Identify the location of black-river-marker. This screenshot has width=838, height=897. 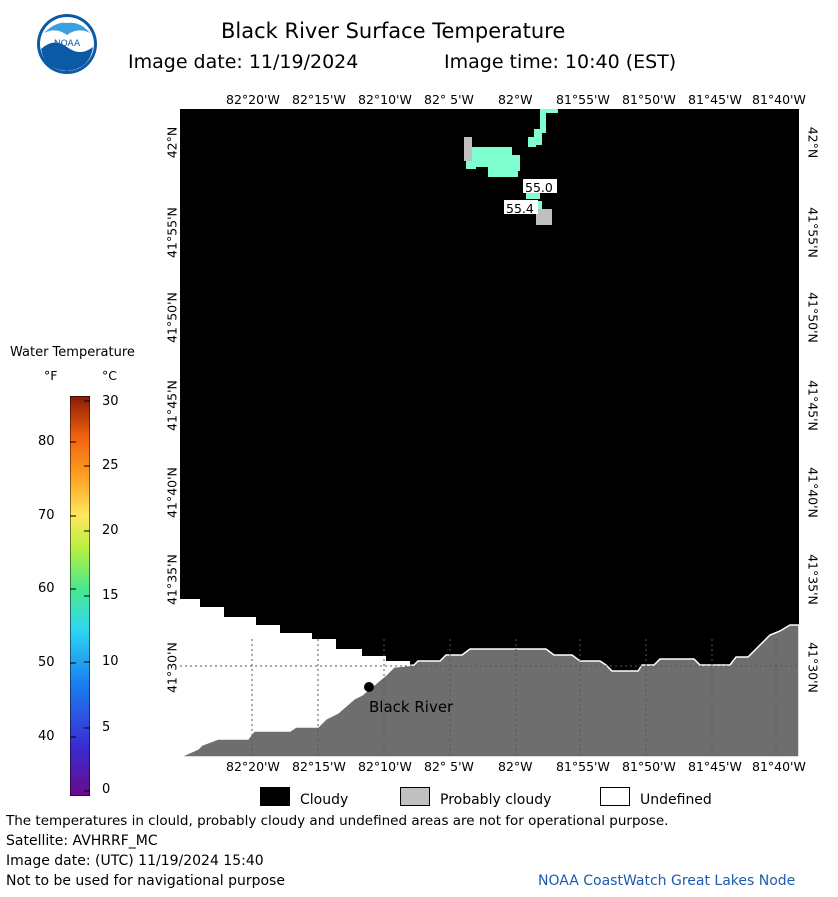
(369, 687).